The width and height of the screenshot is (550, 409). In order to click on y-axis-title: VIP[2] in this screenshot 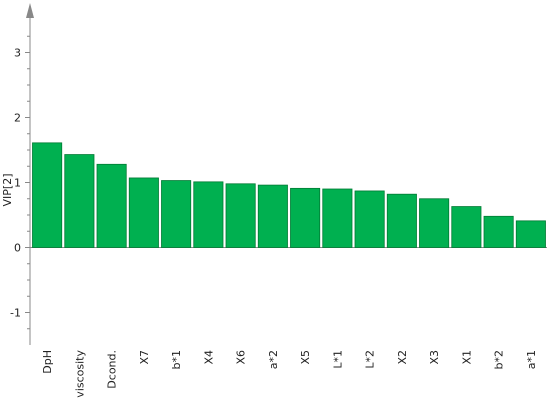, I will do `click(7, 190)`.